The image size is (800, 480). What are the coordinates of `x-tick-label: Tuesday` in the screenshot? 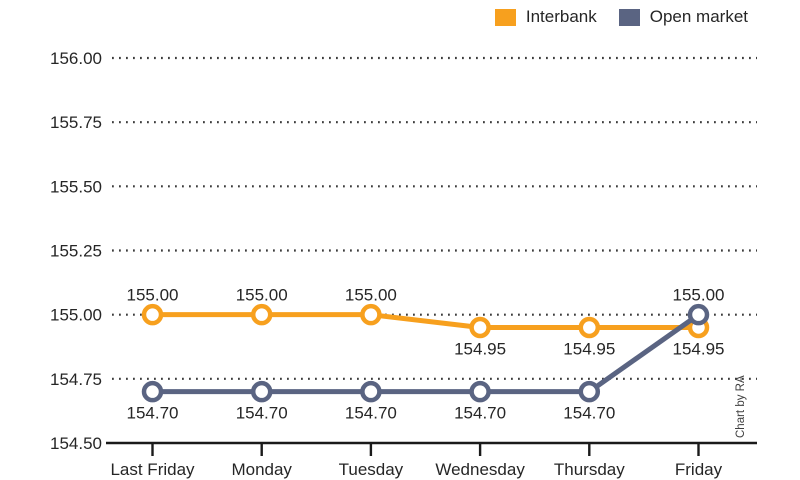 It's located at (371, 469).